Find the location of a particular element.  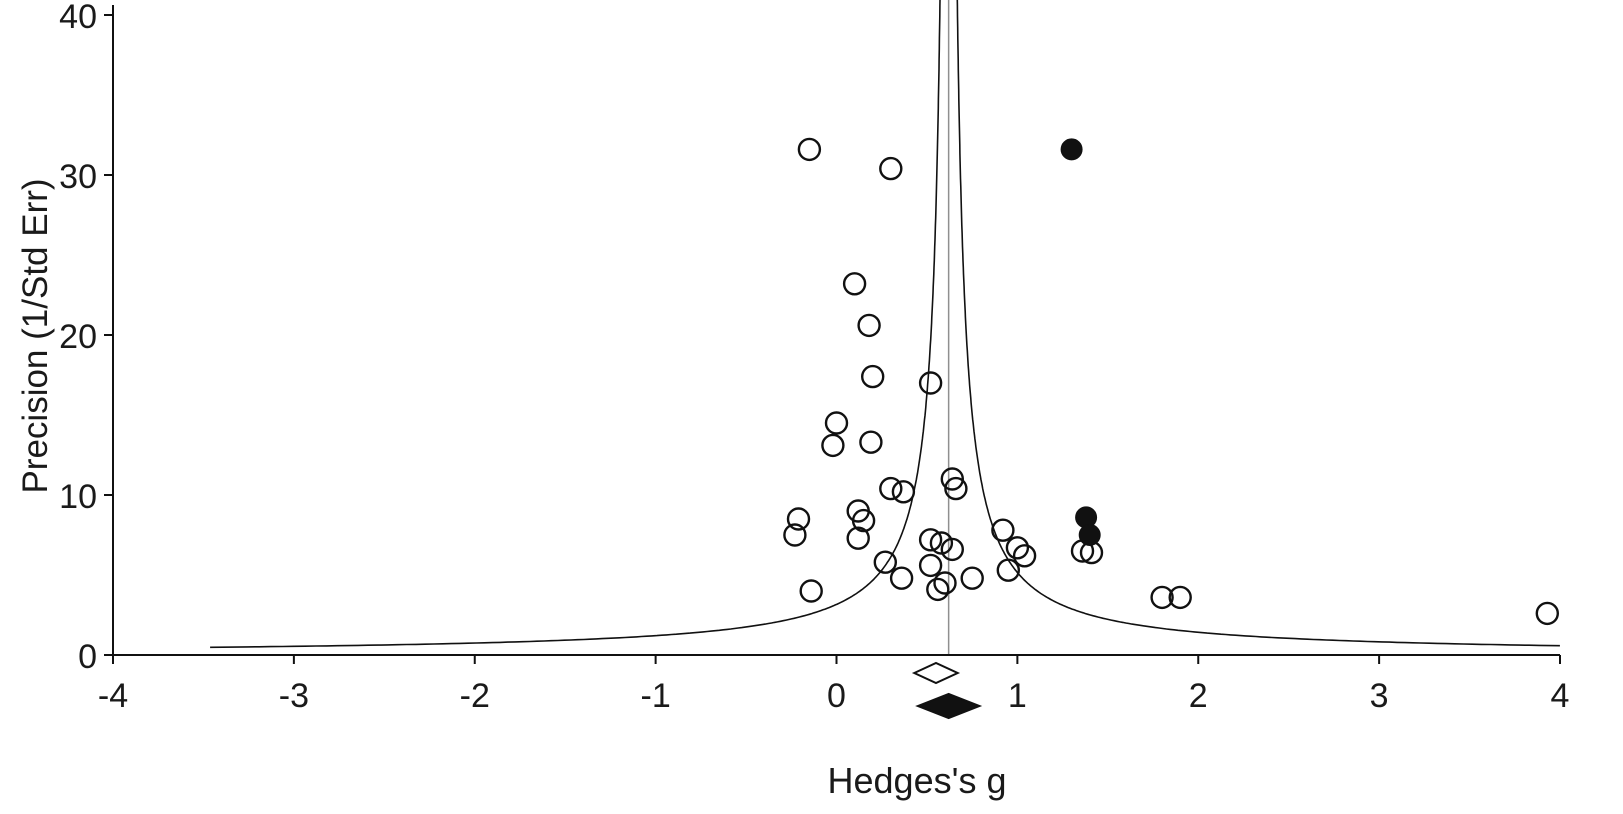

y-axis-title: Precision (1/Std Err) is located at coordinates (35, 336).